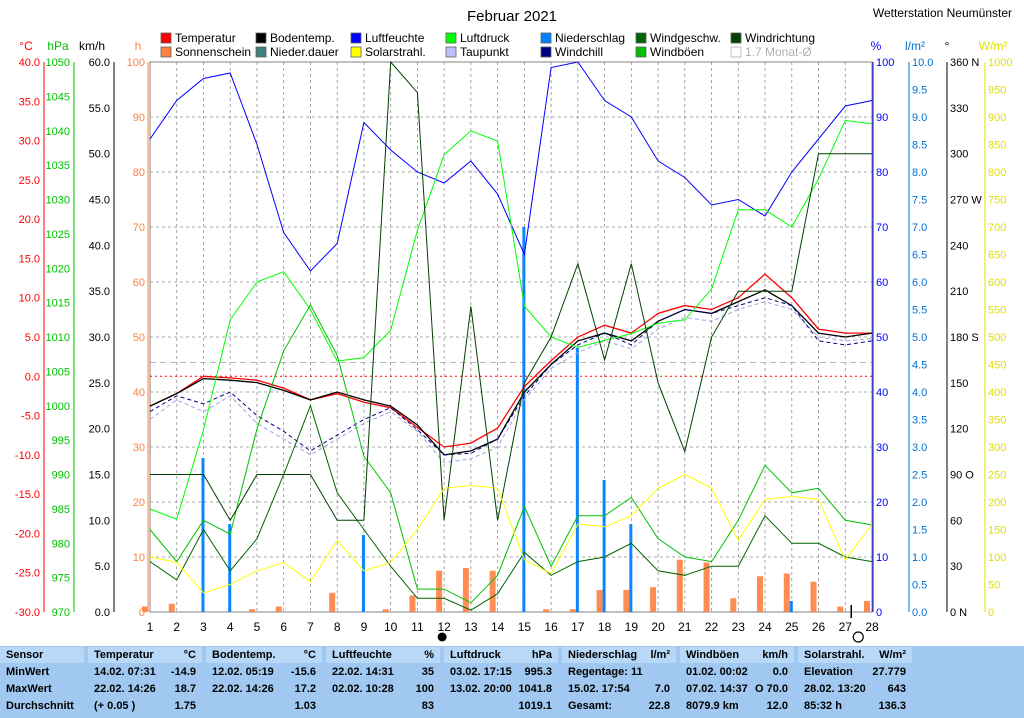 This screenshot has width=1024, height=718. Describe the element at coordinates (395, 52) in the screenshot. I see `legend-label-9: Solarstrahl.` at that location.